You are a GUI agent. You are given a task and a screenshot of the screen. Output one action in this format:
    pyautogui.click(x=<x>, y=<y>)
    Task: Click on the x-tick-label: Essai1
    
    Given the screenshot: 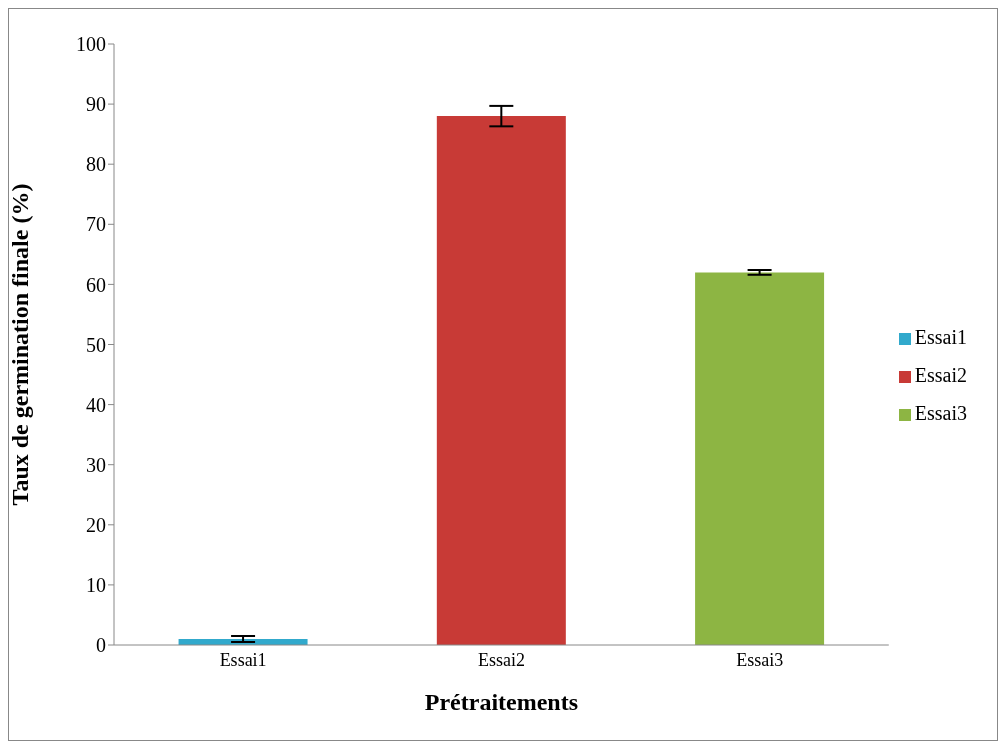 What is the action you would take?
    pyautogui.click(x=243, y=659)
    